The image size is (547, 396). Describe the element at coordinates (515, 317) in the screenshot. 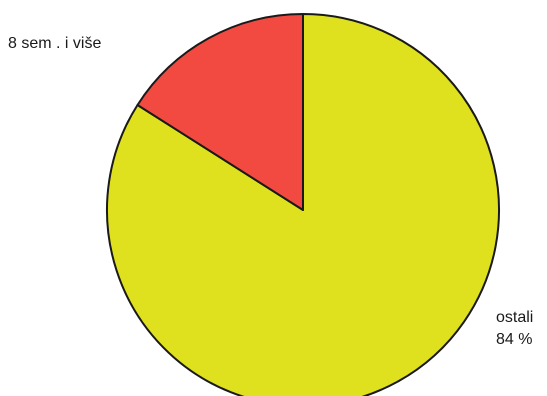

I see `slice-label-ostali: ostali` at that location.